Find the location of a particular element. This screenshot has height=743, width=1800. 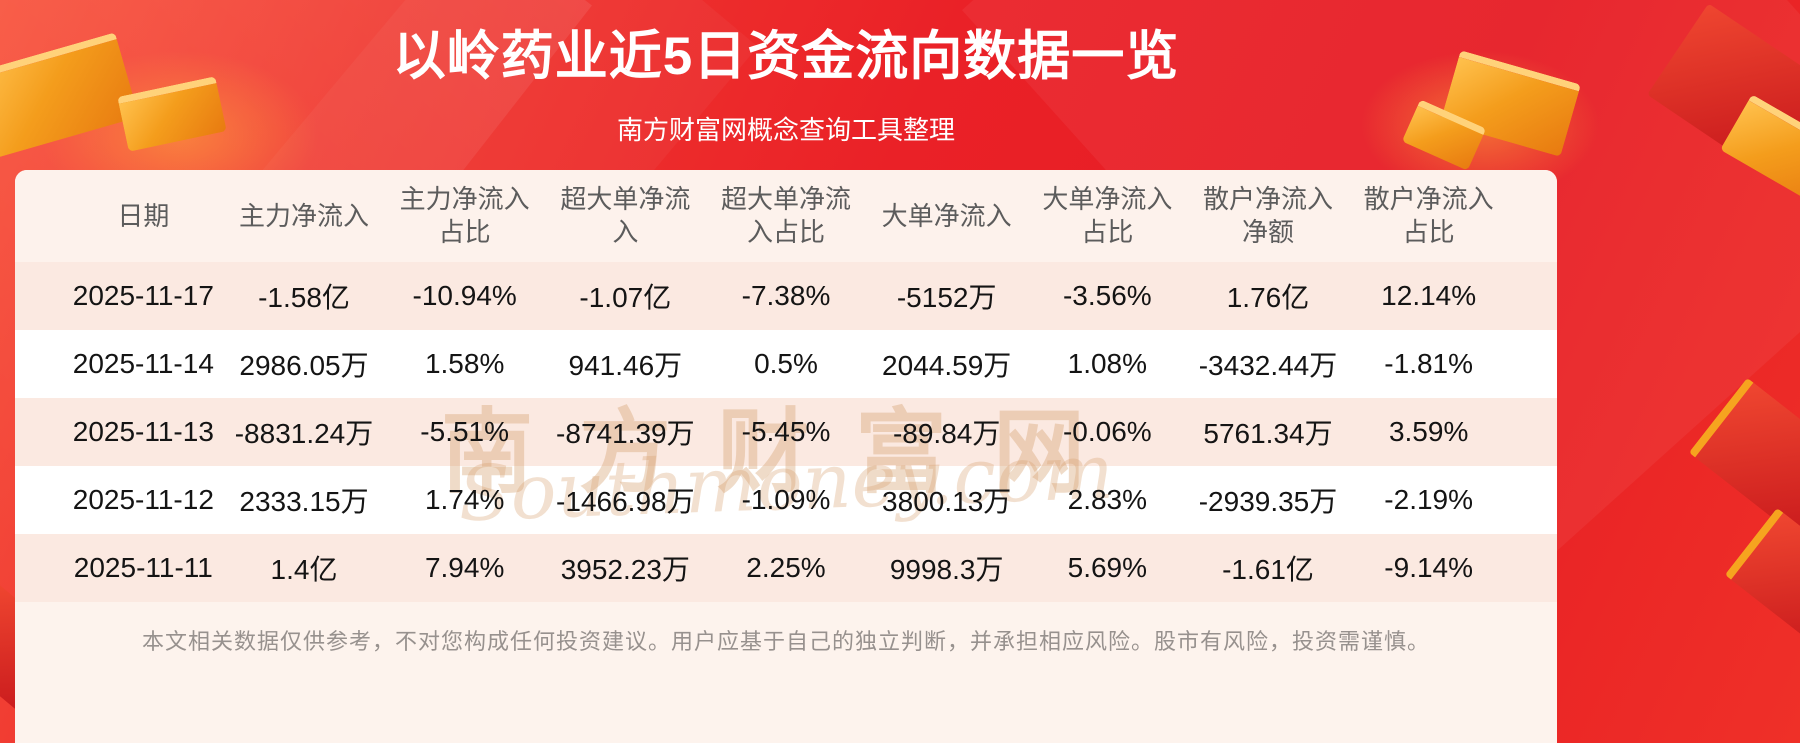

value-cell: -8741.39万 is located at coordinates (625, 433).